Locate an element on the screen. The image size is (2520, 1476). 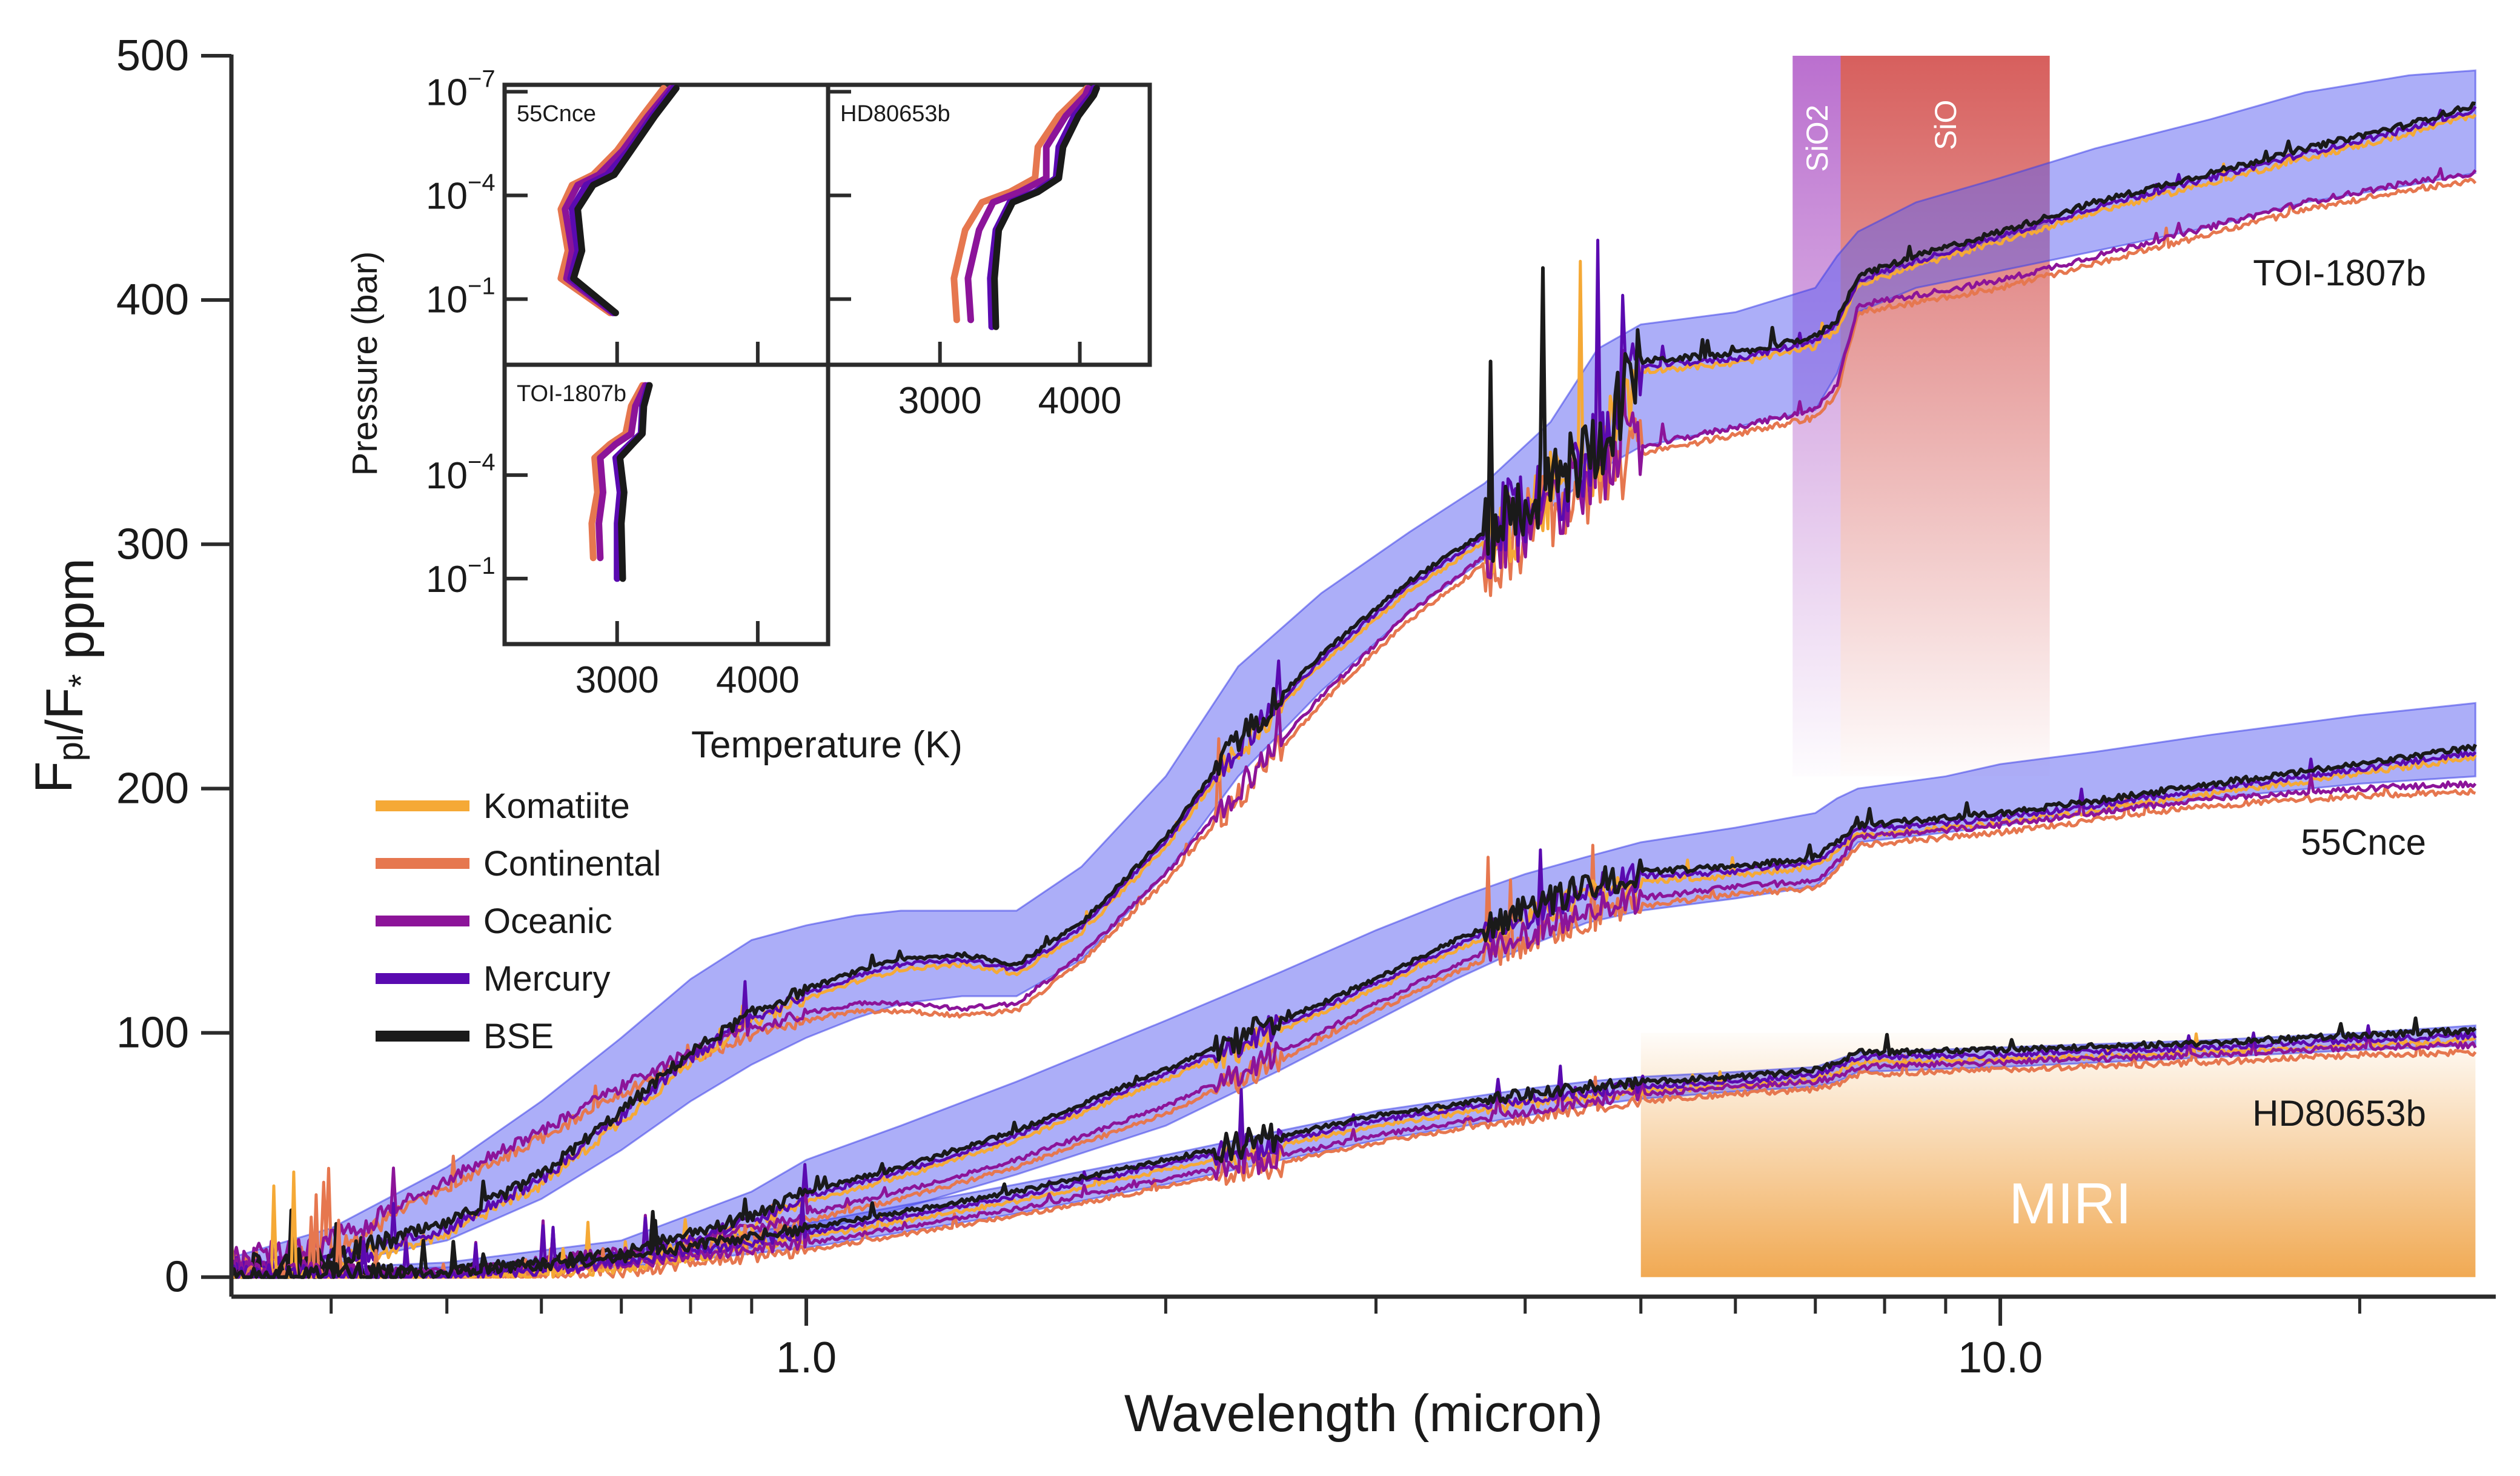
planet-label-TOI-1807b: TOI-1807b is located at coordinates (2339, 273).